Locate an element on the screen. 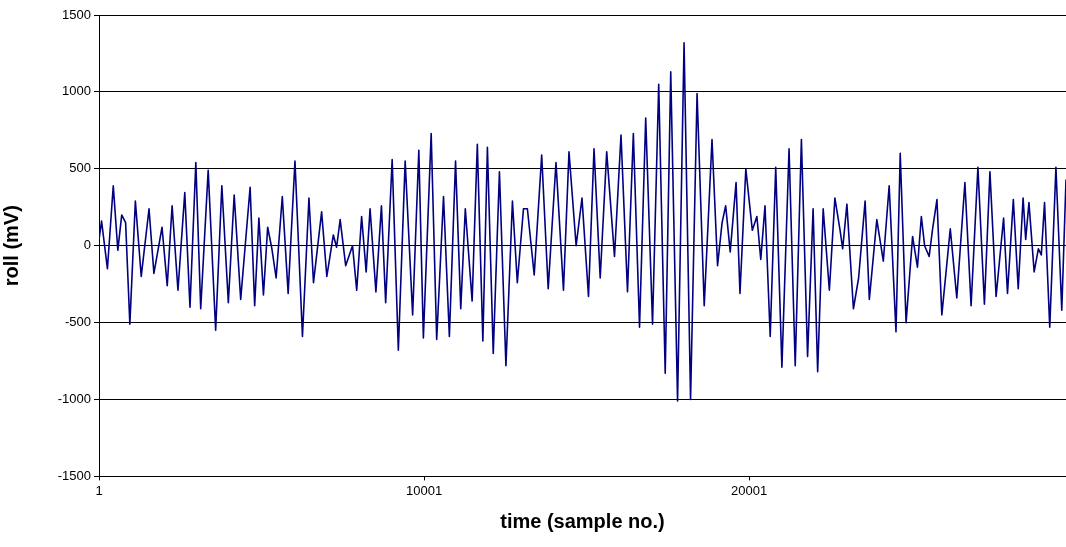 This screenshot has width=1066, height=547. y-tick-label: 1500 is located at coordinates (76, 14).